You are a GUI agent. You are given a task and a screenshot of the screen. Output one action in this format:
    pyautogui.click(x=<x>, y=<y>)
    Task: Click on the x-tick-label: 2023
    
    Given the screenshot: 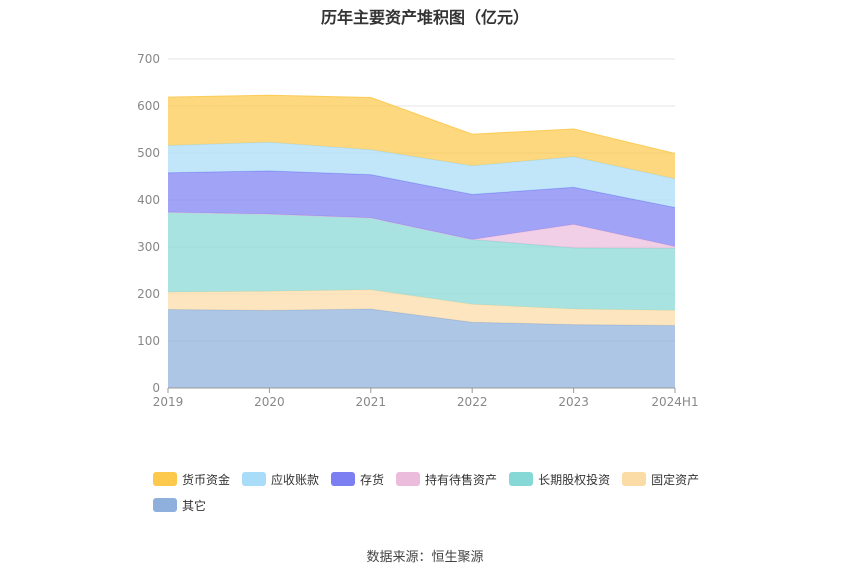 What is the action you would take?
    pyautogui.click(x=573, y=402)
    